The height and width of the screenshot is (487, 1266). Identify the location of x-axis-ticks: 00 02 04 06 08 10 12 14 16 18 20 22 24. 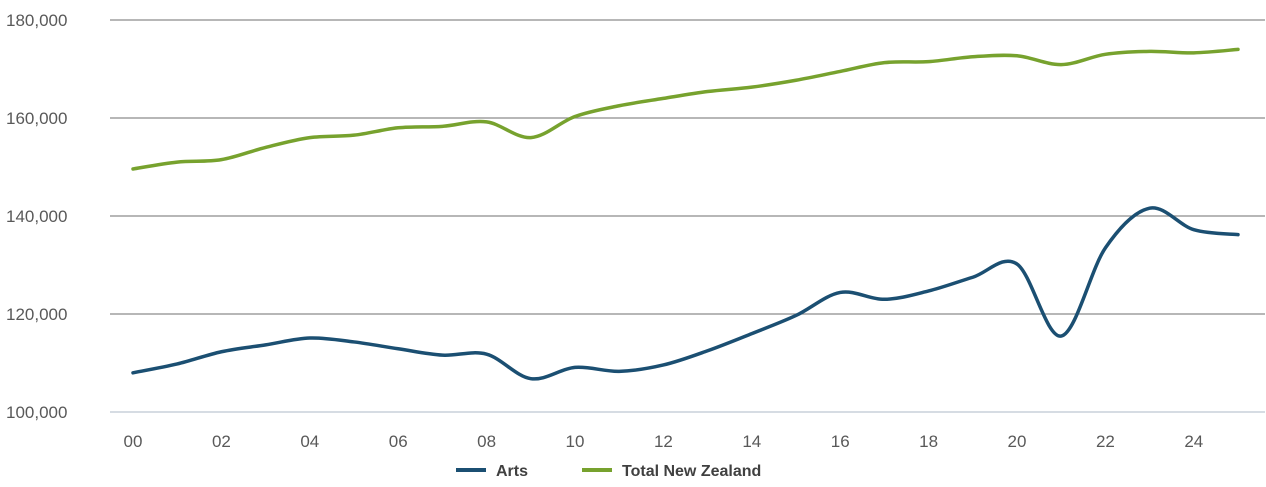
(664, 441).